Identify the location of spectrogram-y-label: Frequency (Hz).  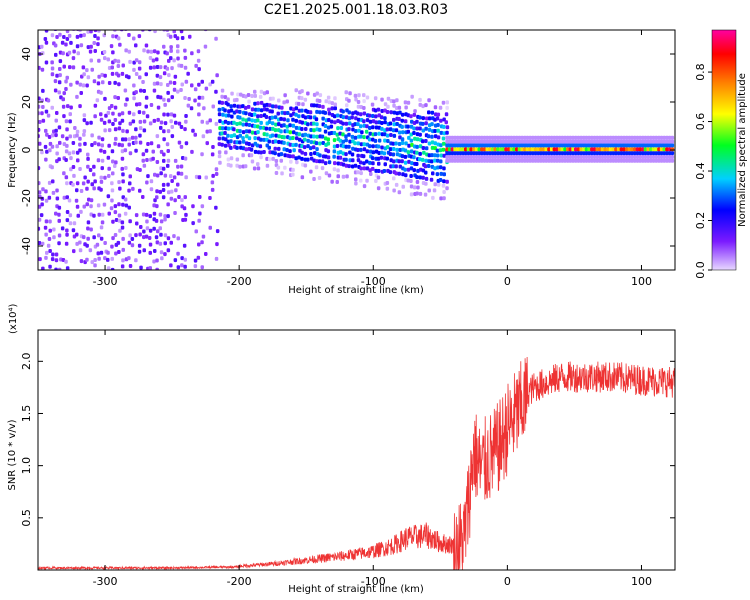
(12, 150).